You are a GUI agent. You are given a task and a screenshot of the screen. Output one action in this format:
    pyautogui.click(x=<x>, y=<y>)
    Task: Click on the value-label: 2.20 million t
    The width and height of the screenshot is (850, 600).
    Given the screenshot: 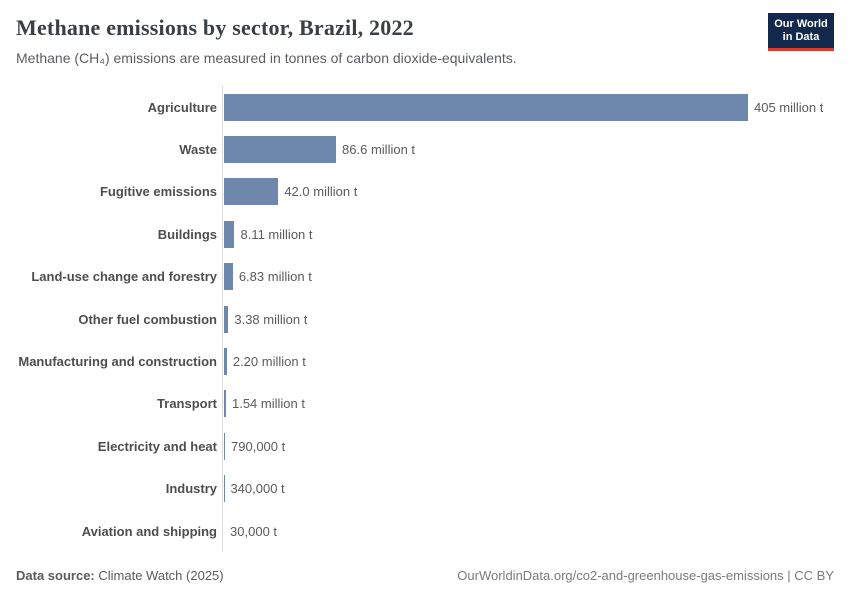 What is the action you would take?
    pyautogui.click(x=269, y=362)
    